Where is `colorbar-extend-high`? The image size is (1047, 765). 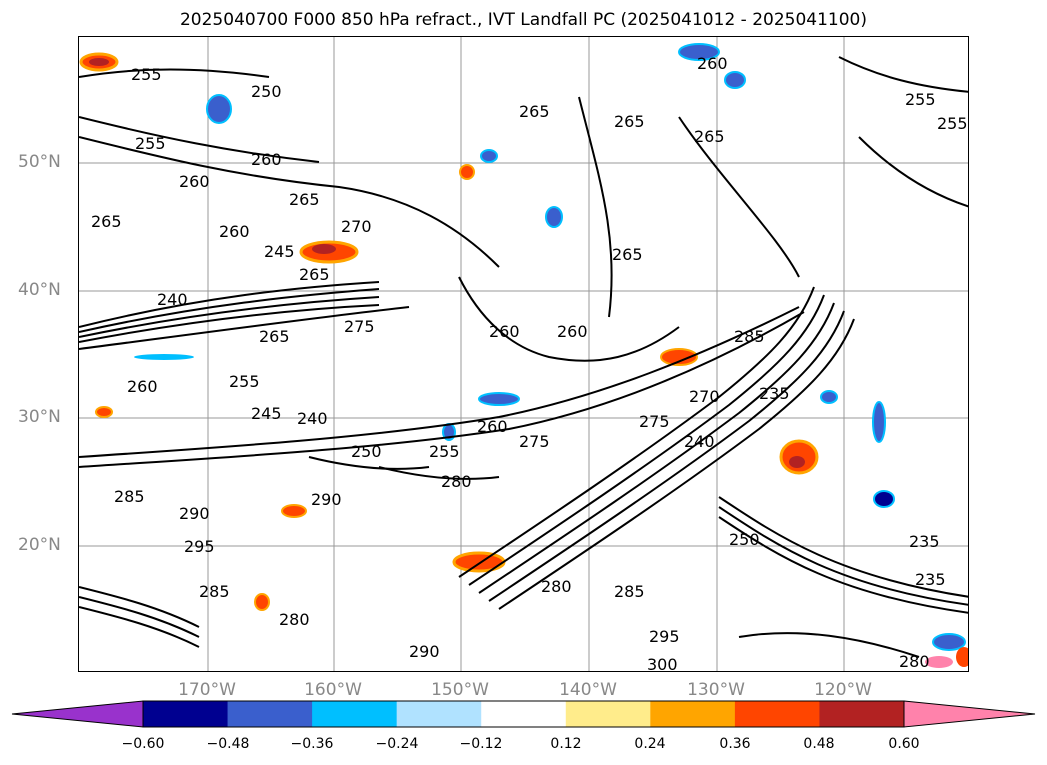
colorbar-extend-high is located at coordinates (969, 714).